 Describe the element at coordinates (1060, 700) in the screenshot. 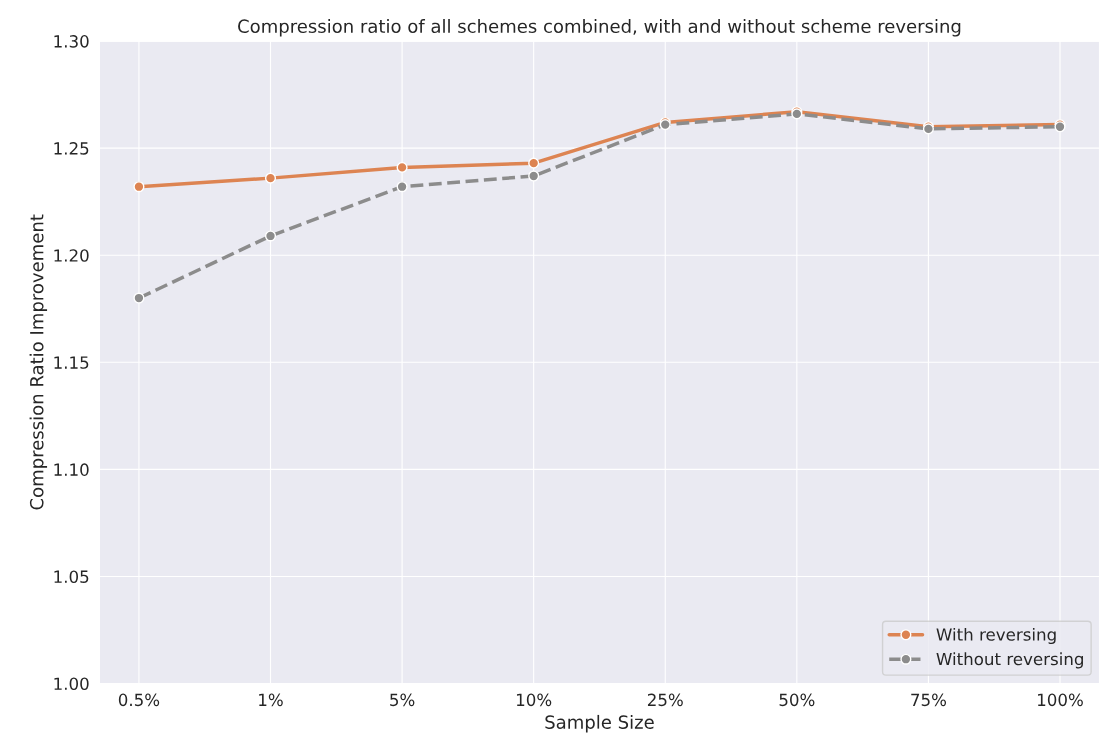

I see `x-tick-label: 100%` at that location.